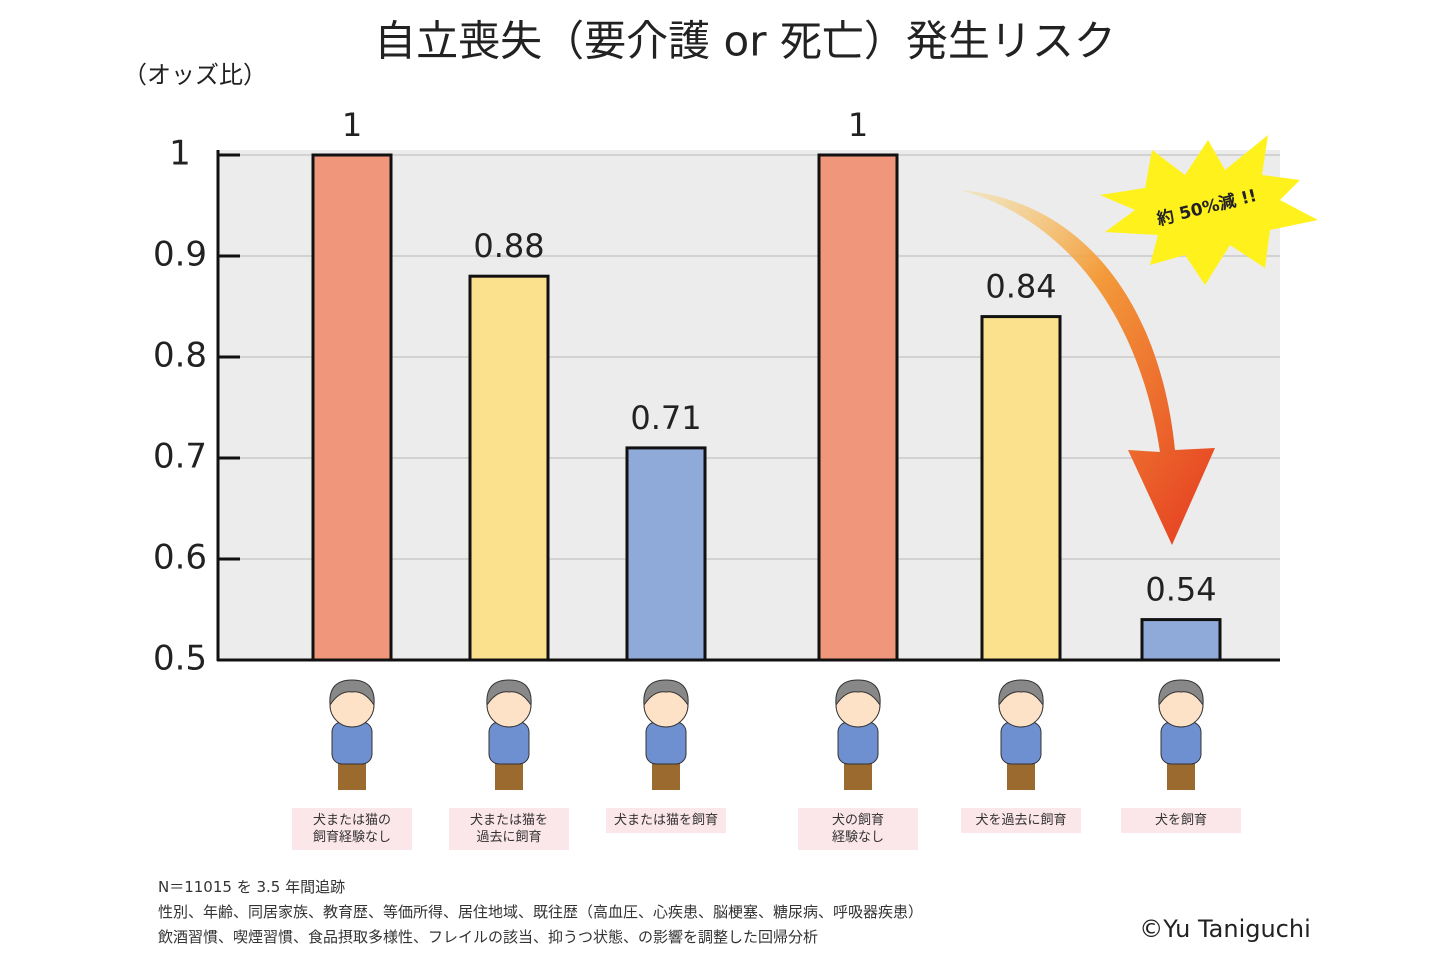  Describe the element at coordinates (352, 829) in the screenshot. I see `x-category-label: 犬または猫の 飼育経験なし` at that location.